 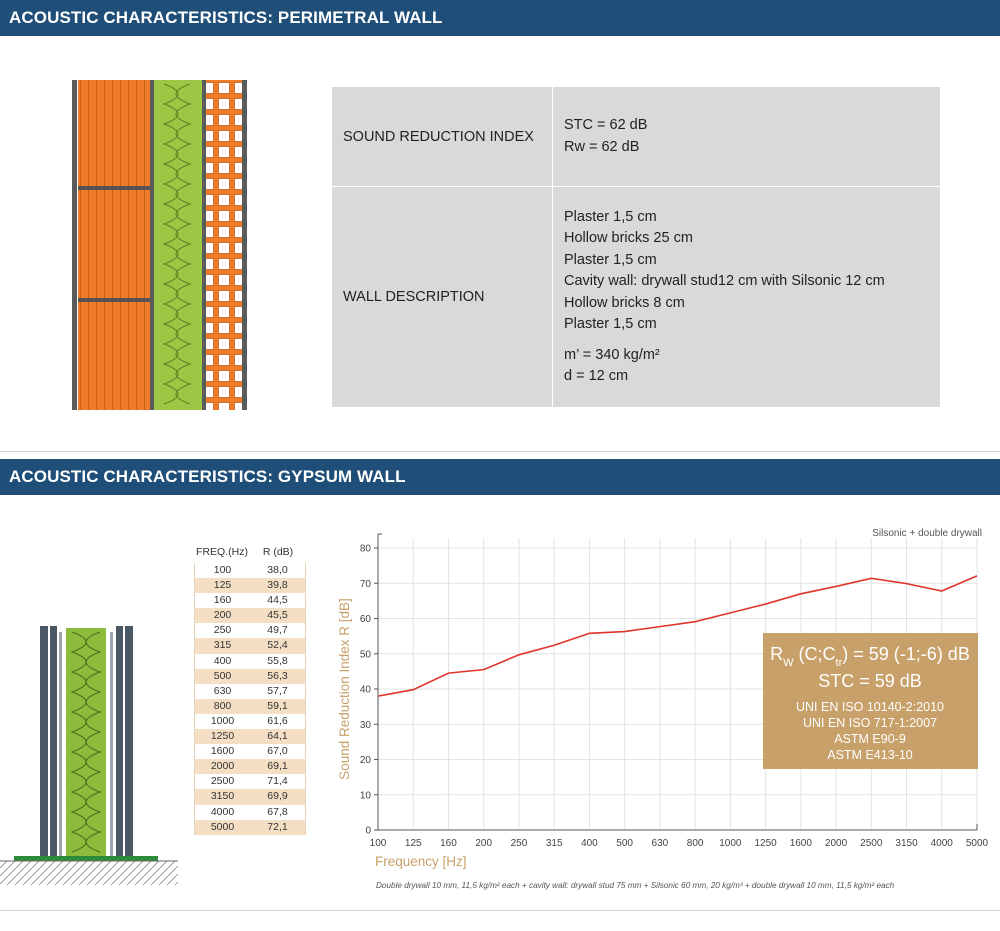 What do you see at coordinates (277, 630) in the screenshot?
I see `r-cell: 49,7` at bounding box center [277, 630].